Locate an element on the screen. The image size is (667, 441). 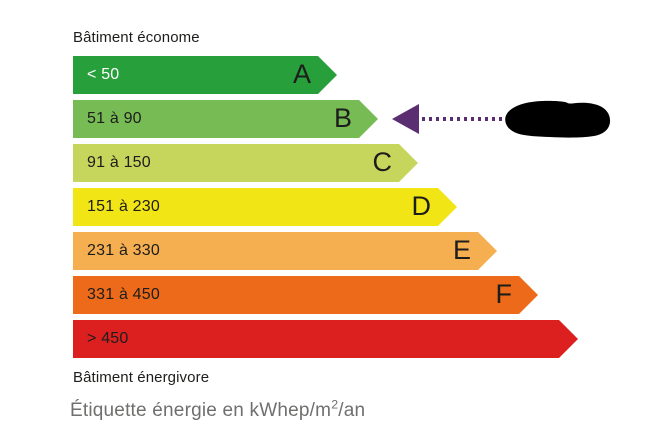
energy-class-bar-c: 91 à 150 C is located at coordinates (245, 163).